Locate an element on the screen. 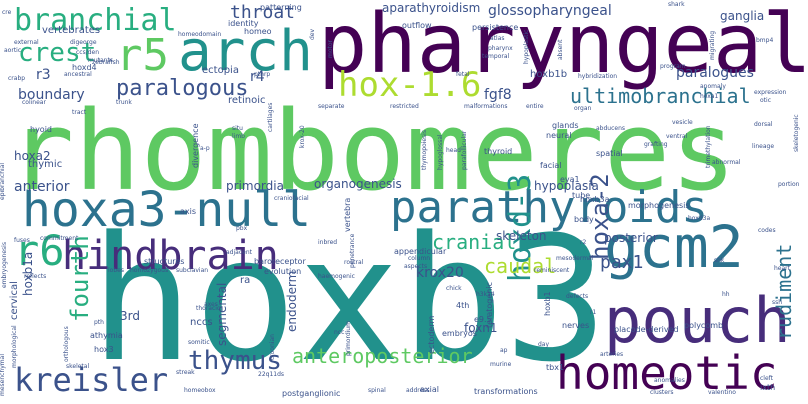  word: tbx1 is located at coordinates (555, 367).